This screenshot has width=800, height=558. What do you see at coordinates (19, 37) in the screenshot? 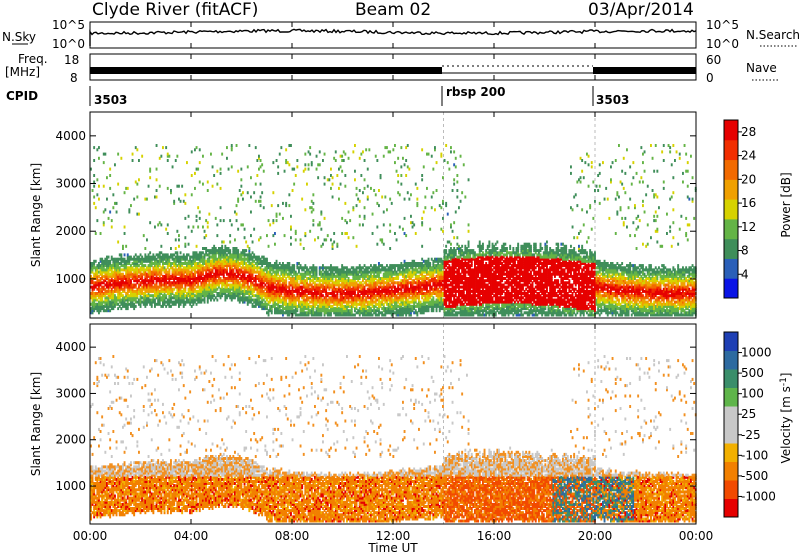
I see `noise-left-label: N.Sky` at bounding box center [19, 37].